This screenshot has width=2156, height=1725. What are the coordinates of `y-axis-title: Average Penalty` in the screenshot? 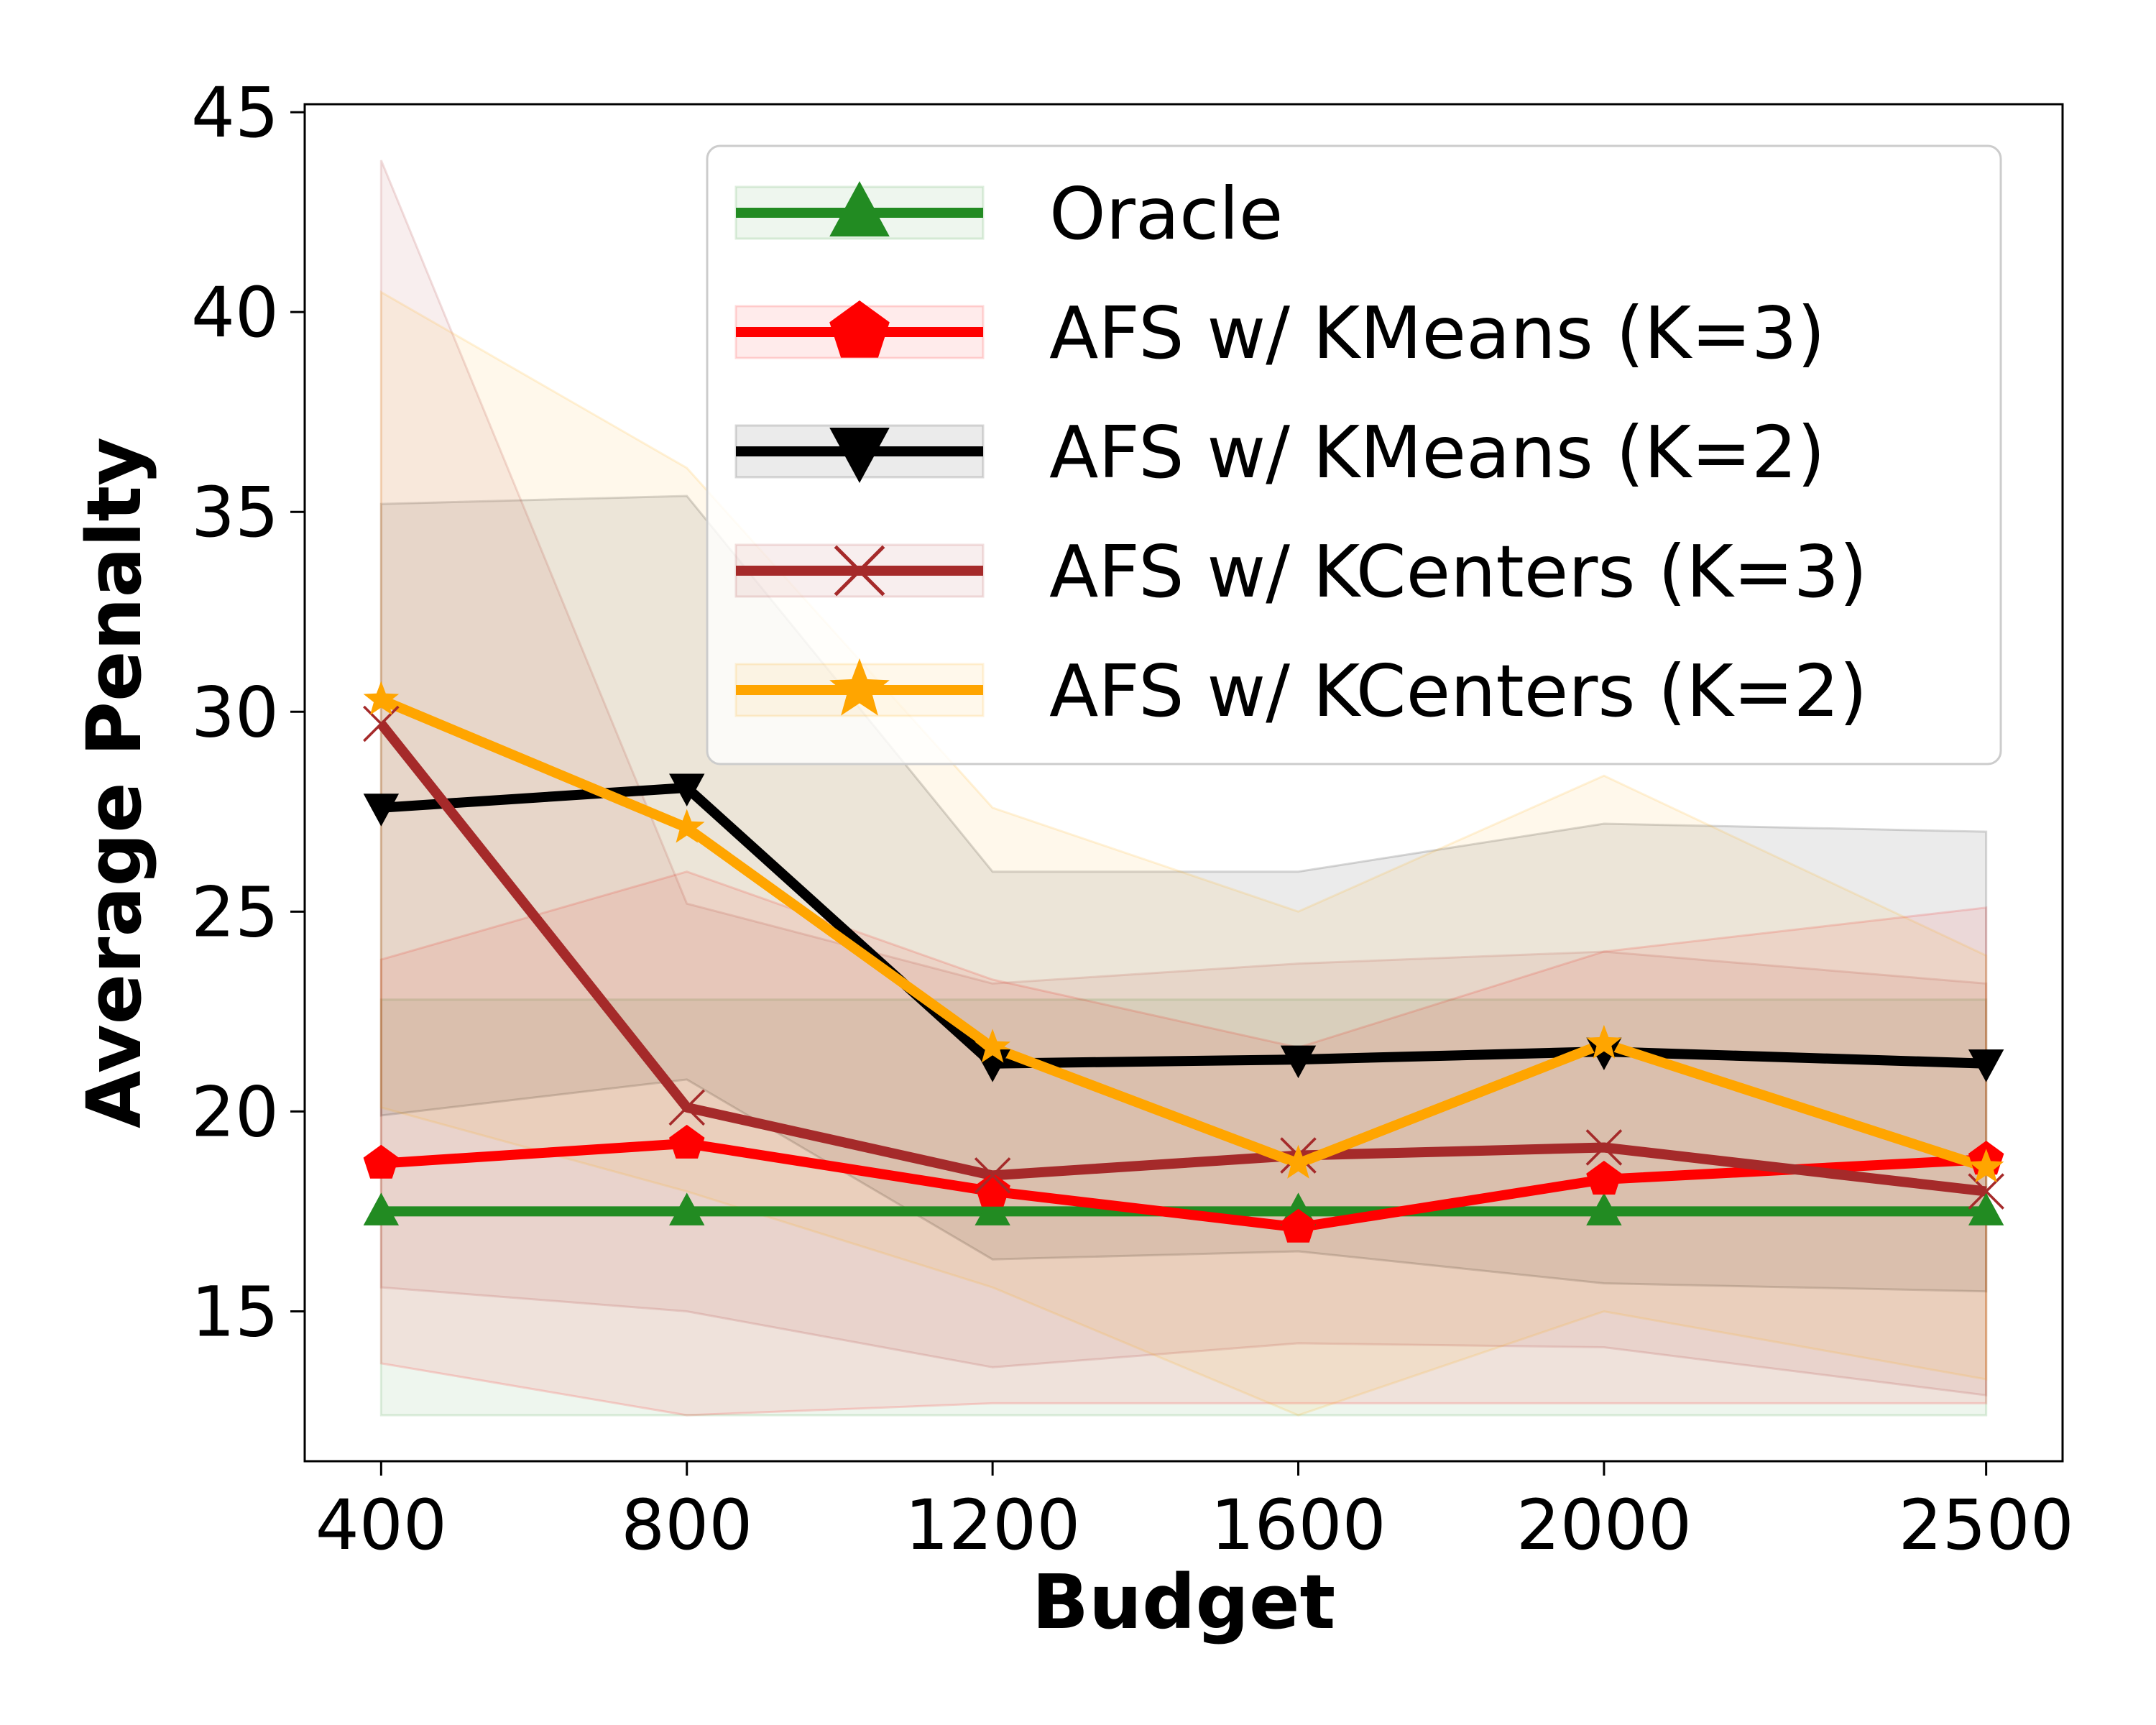 It's located at (114, 782).